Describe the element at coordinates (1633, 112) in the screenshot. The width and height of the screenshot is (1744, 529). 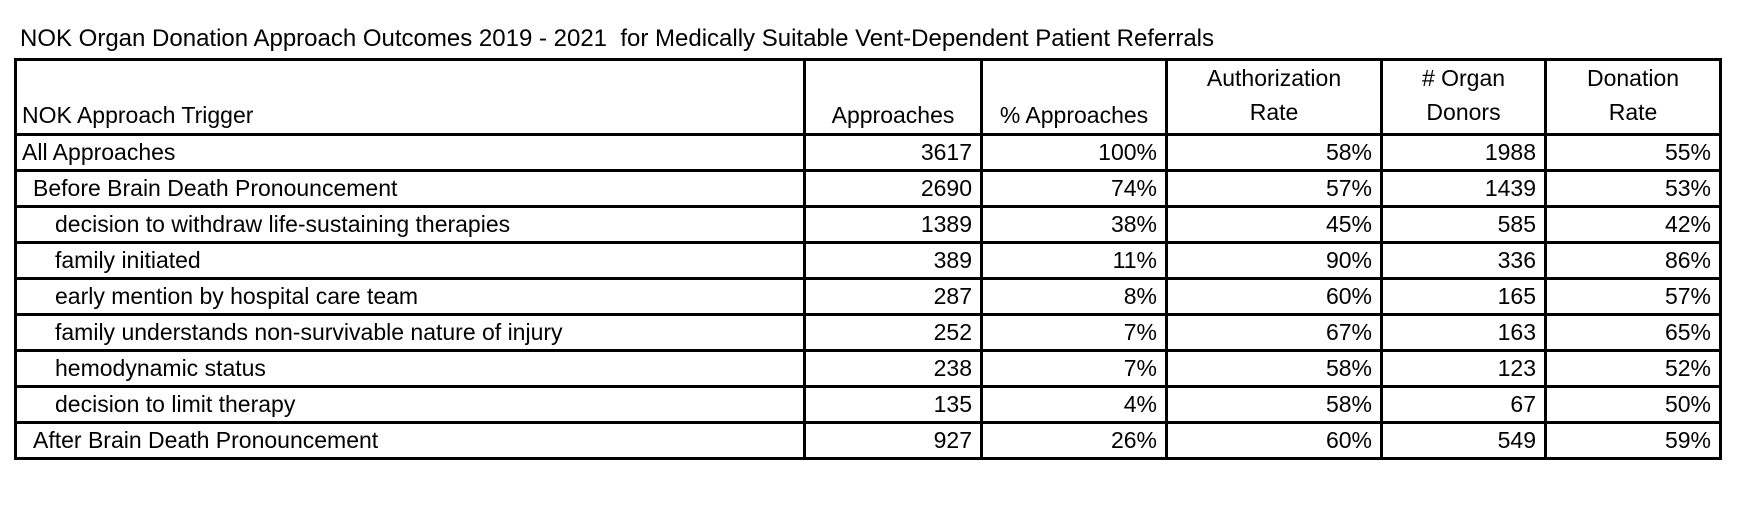
I see `col-header-donation-rate-line2: Rate` at that location.